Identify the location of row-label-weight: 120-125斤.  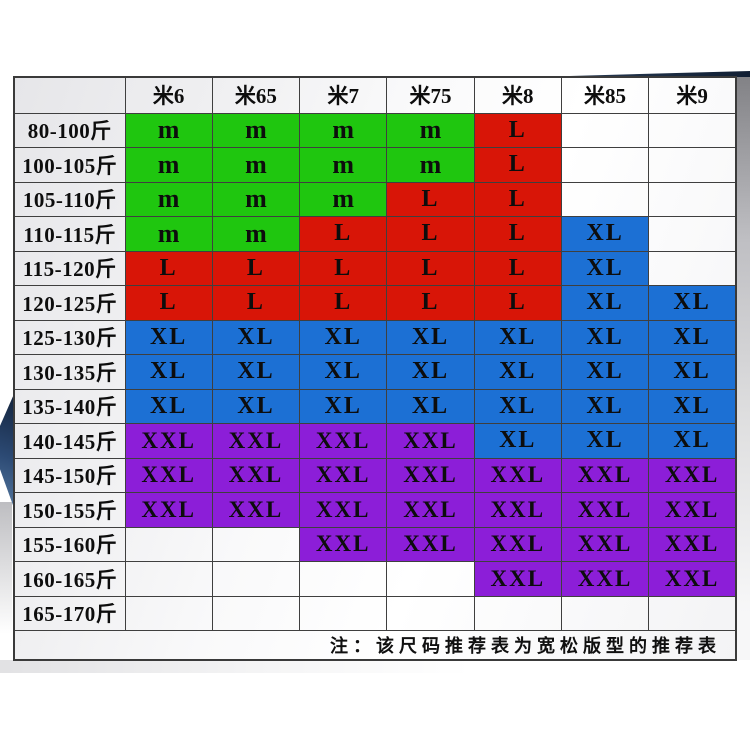
(69, 303).